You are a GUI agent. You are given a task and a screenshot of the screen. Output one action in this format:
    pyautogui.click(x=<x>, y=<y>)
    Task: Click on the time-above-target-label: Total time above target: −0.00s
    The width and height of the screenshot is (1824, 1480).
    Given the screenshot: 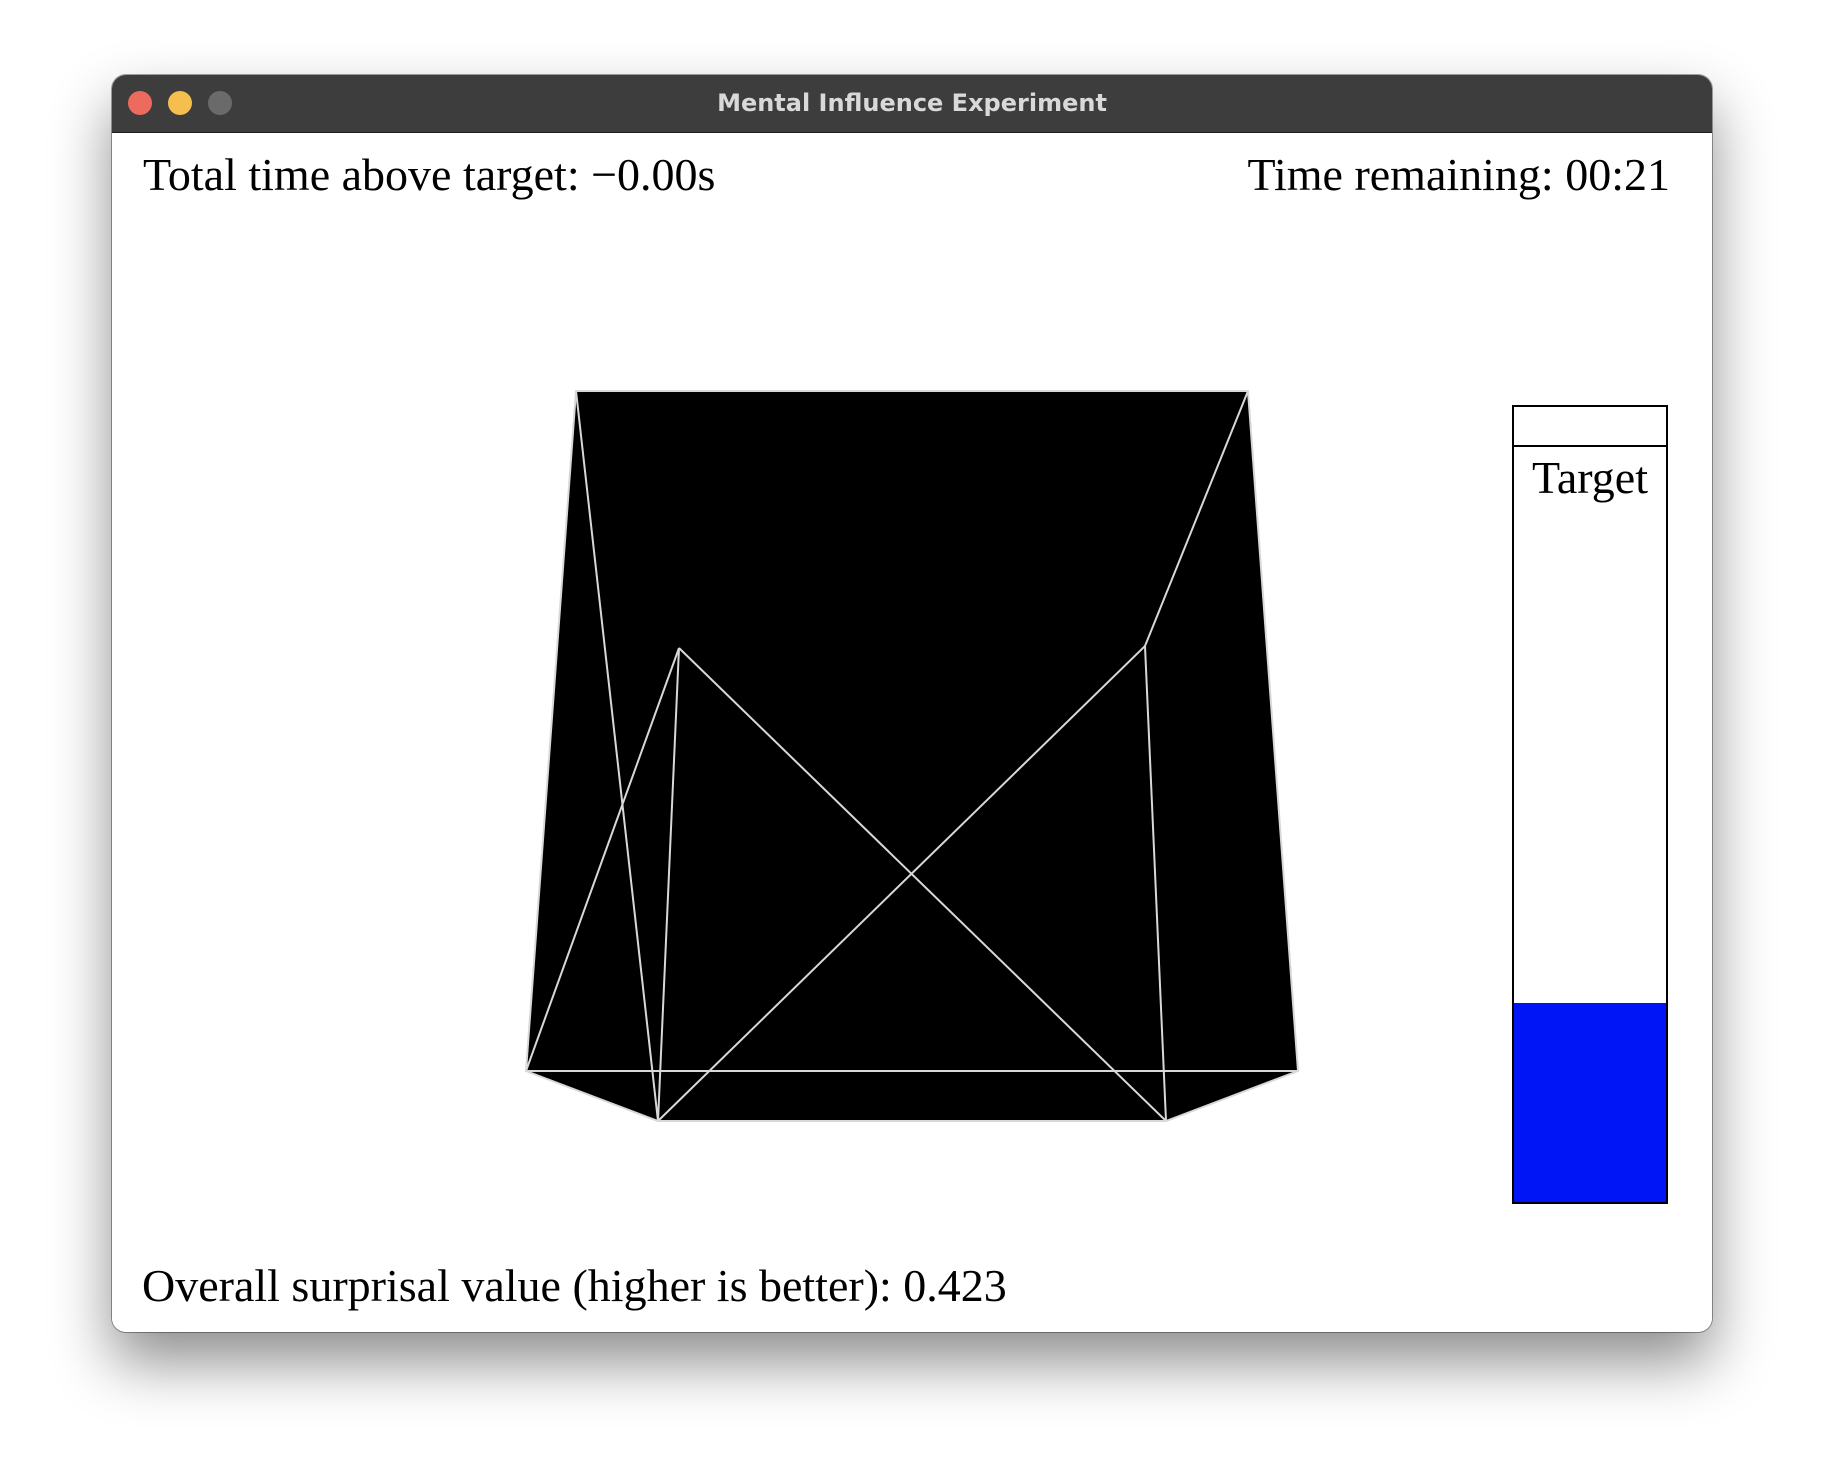 What is the action you would take?
    pyautogui.click(x=429, y=174)
    